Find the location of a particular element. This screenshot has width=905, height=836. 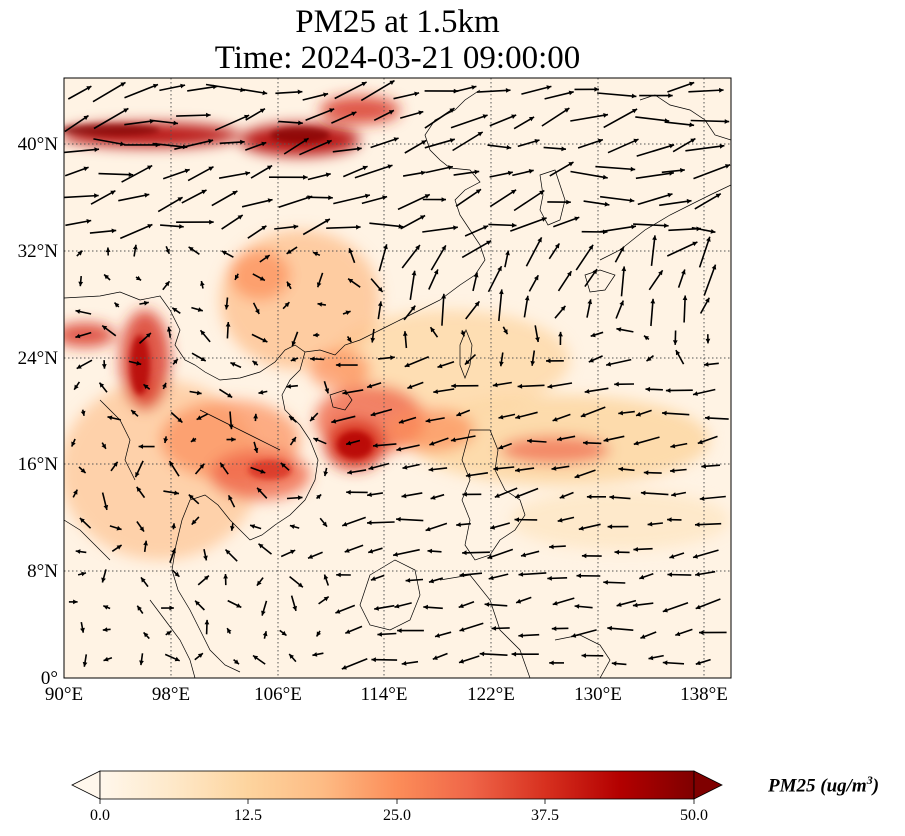

colorbar-label-end: ) is located at coordinates (876, 786).